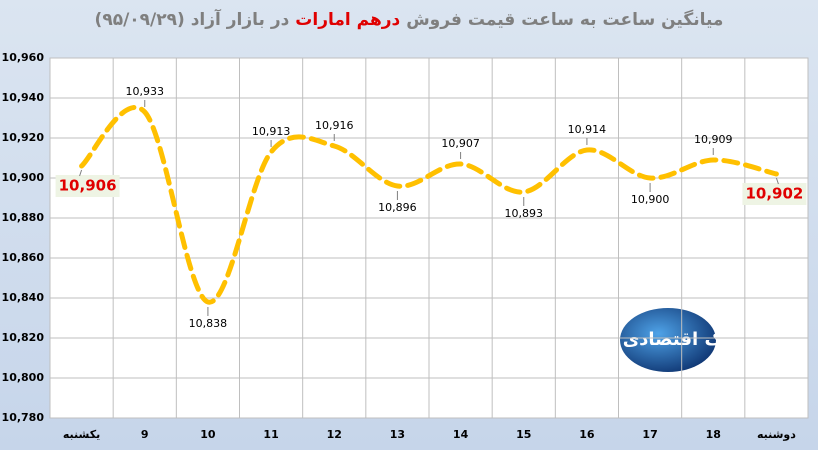  What do you see at coordinates (23, 97) in the screenshot?
I see `y-tick-label: 10,940` at bounding box center [23, 97].